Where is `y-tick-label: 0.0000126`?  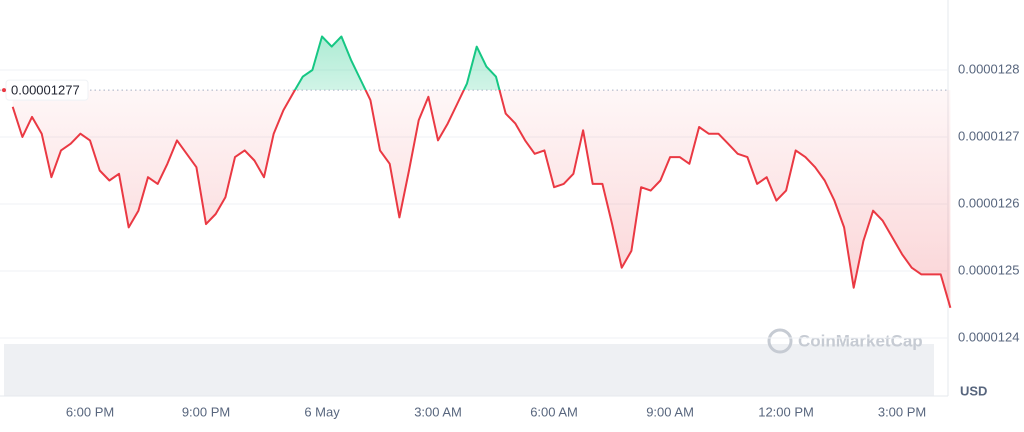
y-tick-label: 0.0000126 is located at coordinates (988, 202).